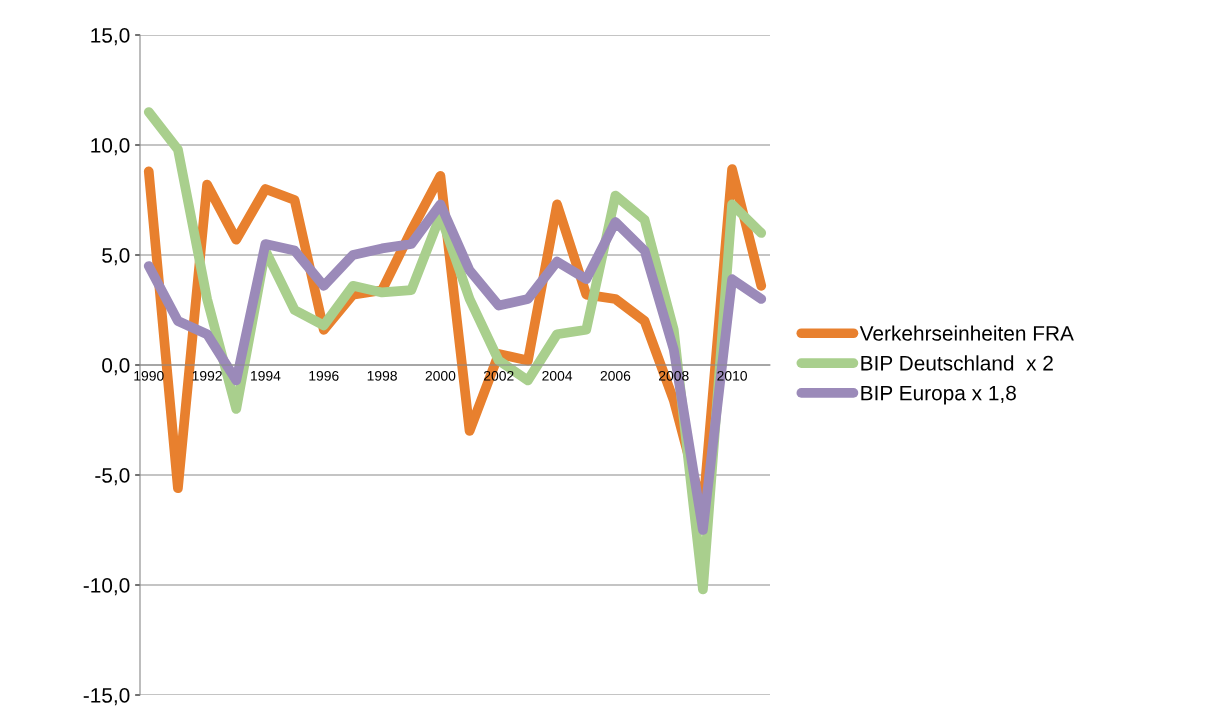 This screenshot has width=1215, height=711. I want to click on x-tick-label: 2004, so click(557, 375).